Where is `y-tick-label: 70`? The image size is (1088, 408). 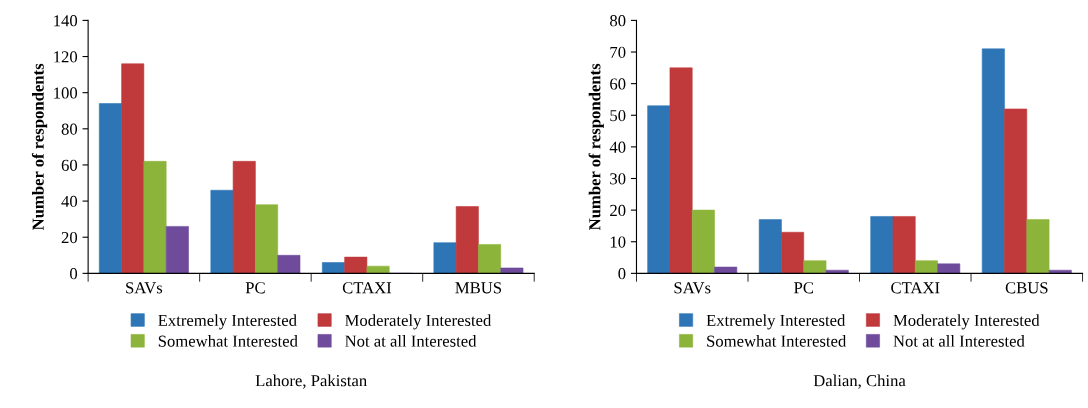
y-tick-label: 70 is located at coordinates (618, 52).